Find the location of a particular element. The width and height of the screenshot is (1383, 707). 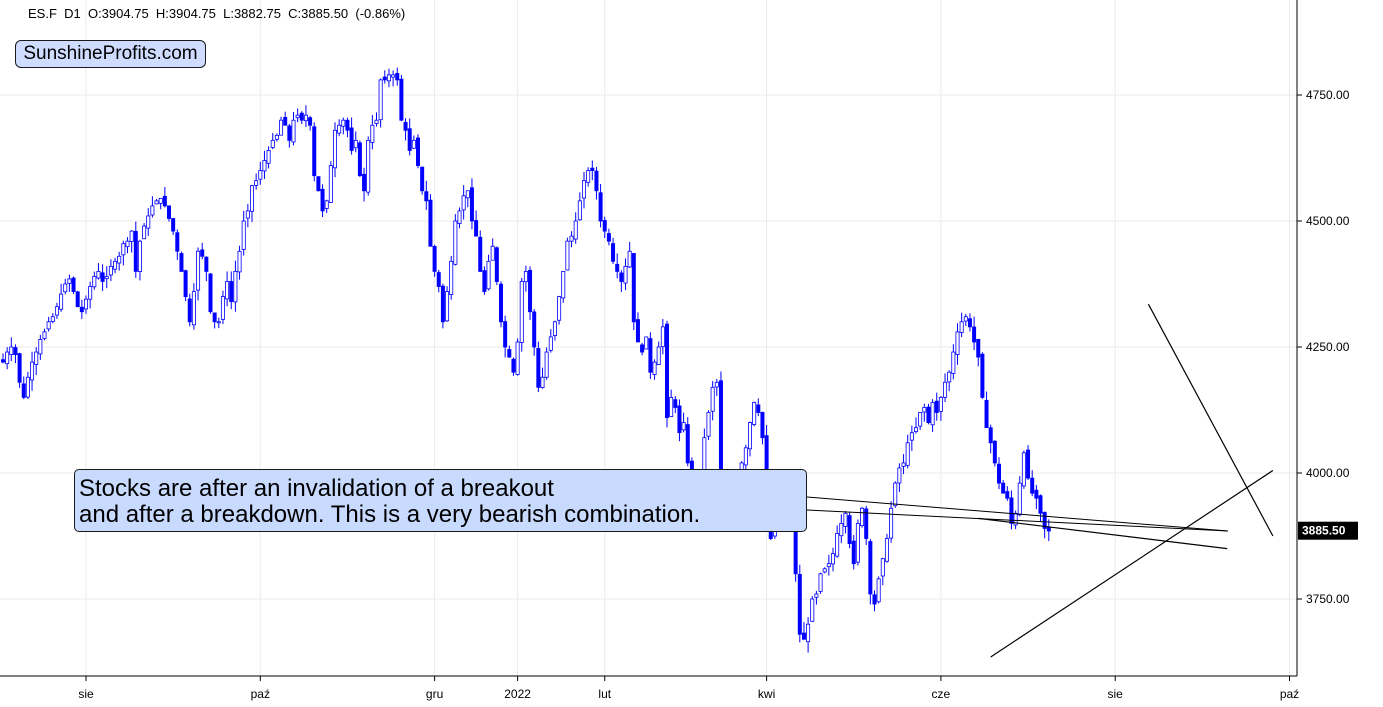

x-tick-label: sie is located at coordinates (1116, 694).